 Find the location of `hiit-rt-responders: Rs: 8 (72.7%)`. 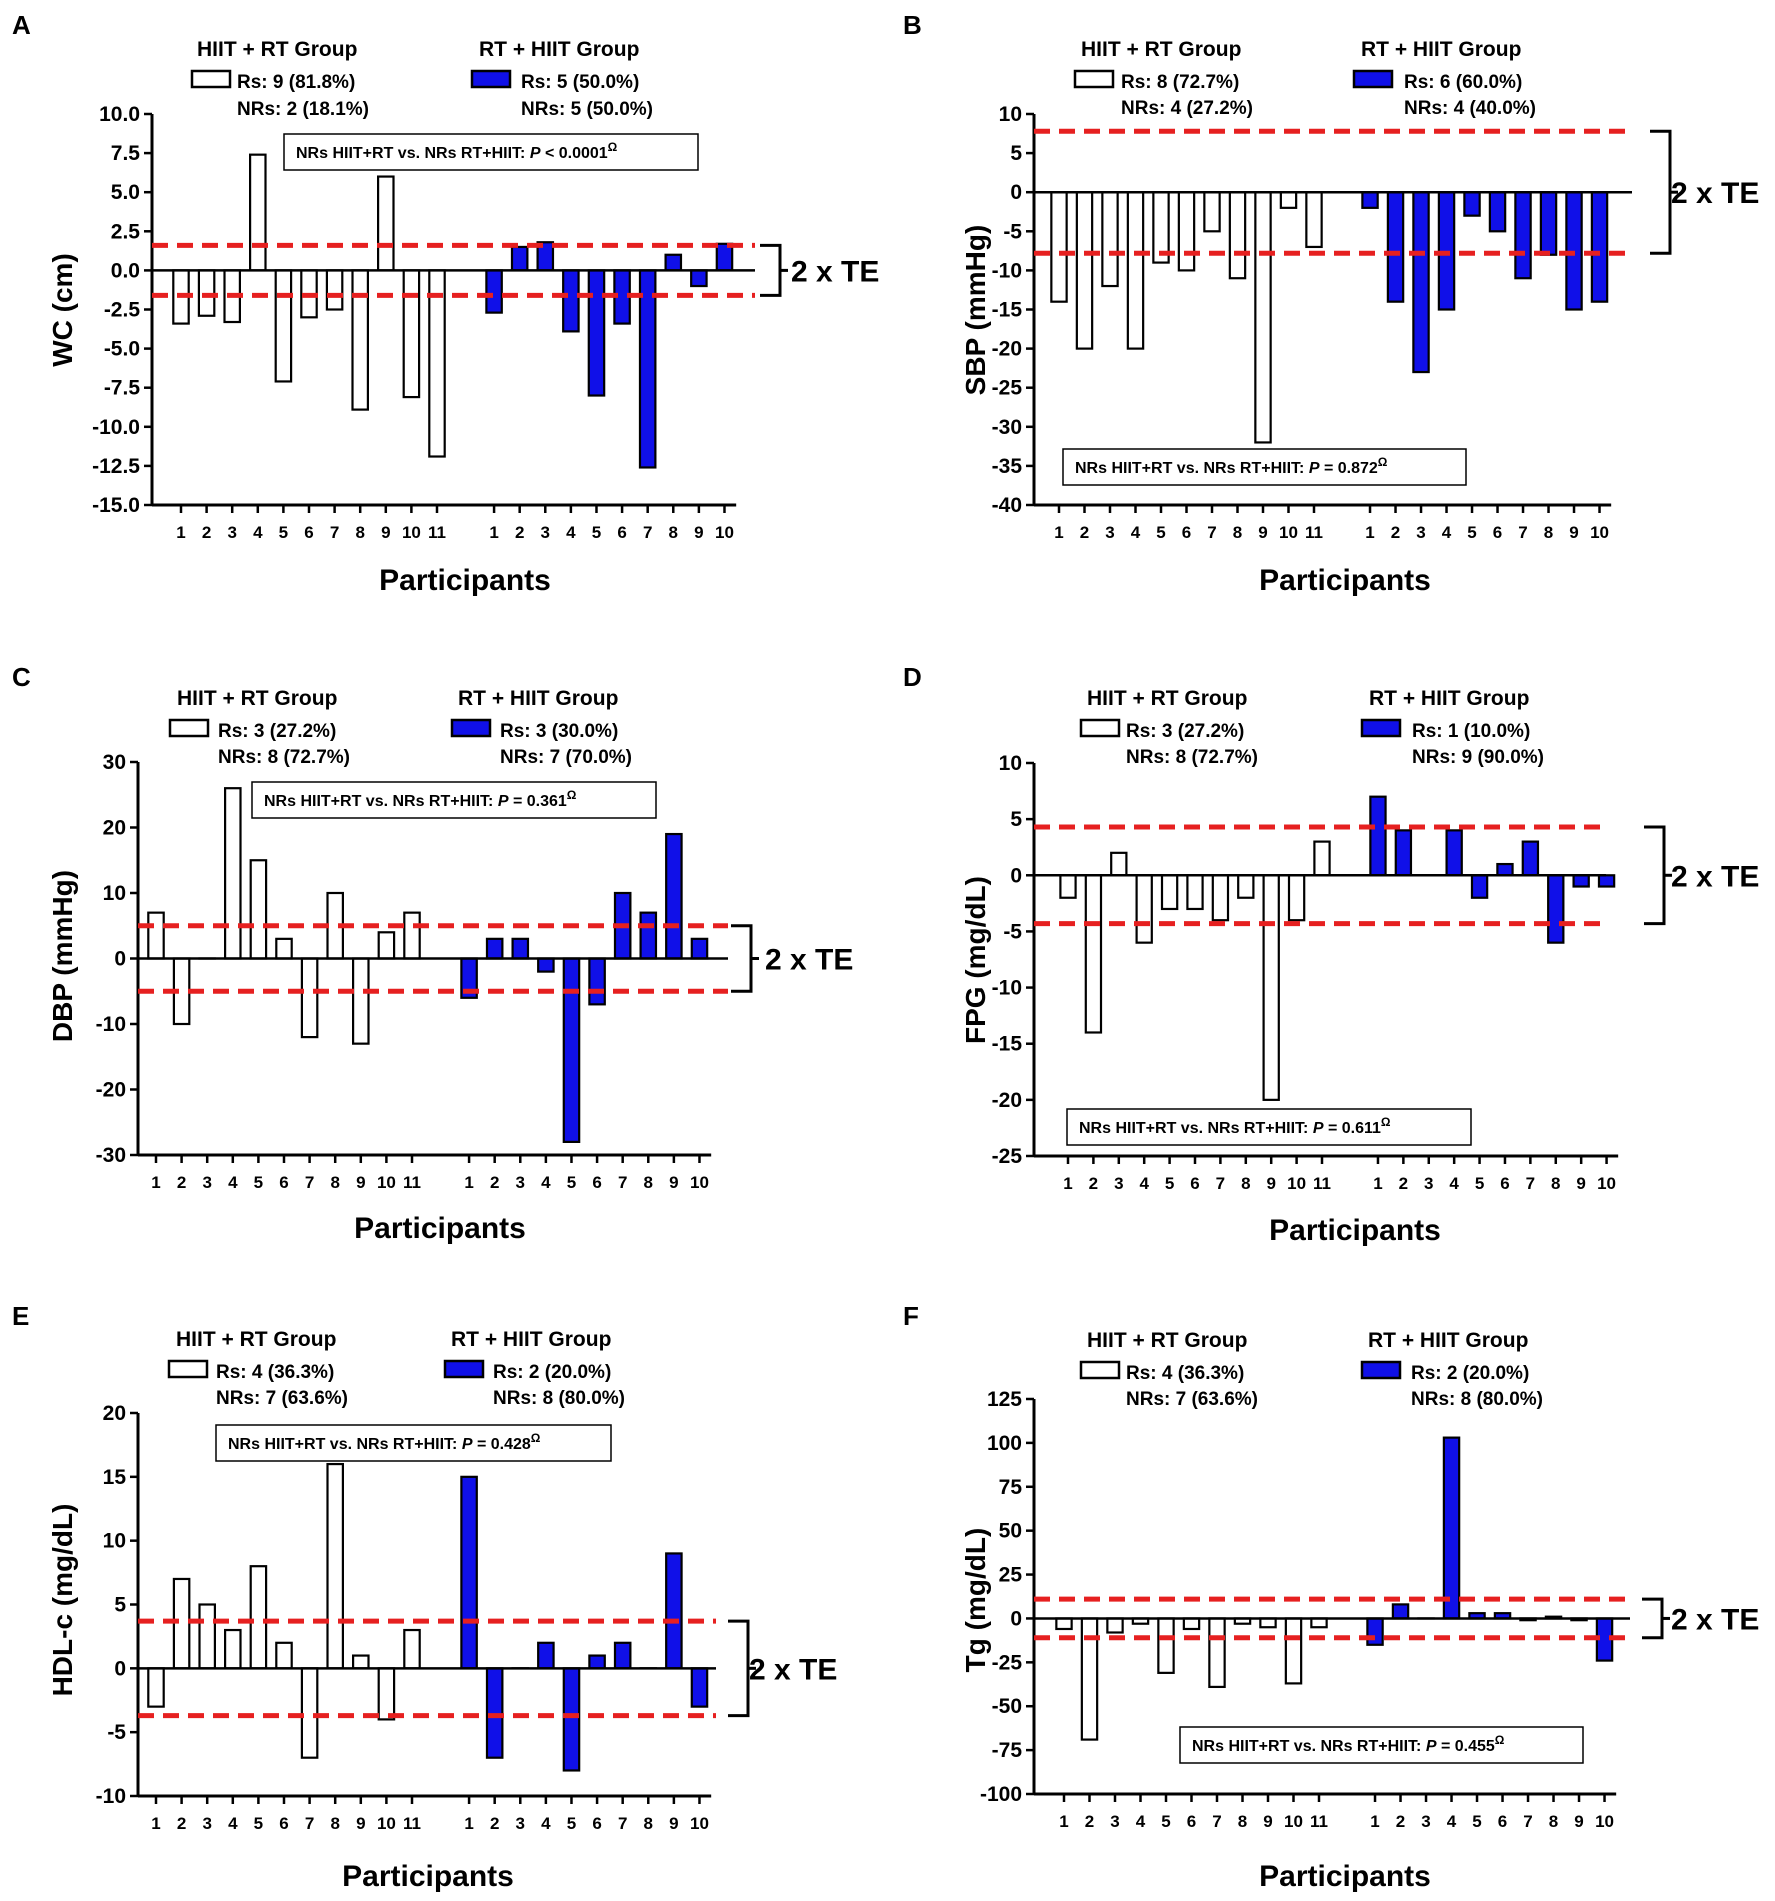

hiit-rt-responders: Rs: 8 (72.7%) is located at coordinates (1180, 82).